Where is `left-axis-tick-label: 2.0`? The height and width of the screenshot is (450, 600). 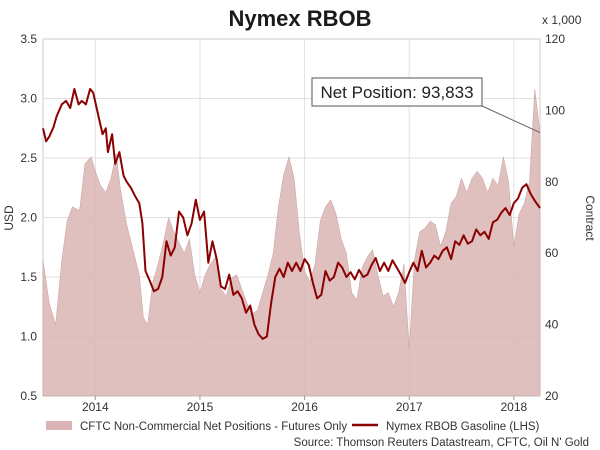
left-axis-tick-label: 2.0 is located at coordinates (28, 218).